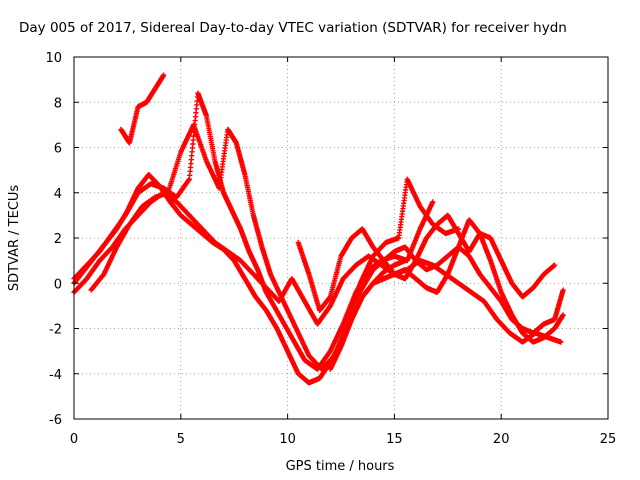 This screenshot has height=480, width=640. Describe the element at coordinates (394, 439) in the screenshot. I see `x-tick-label: 15` at that location.